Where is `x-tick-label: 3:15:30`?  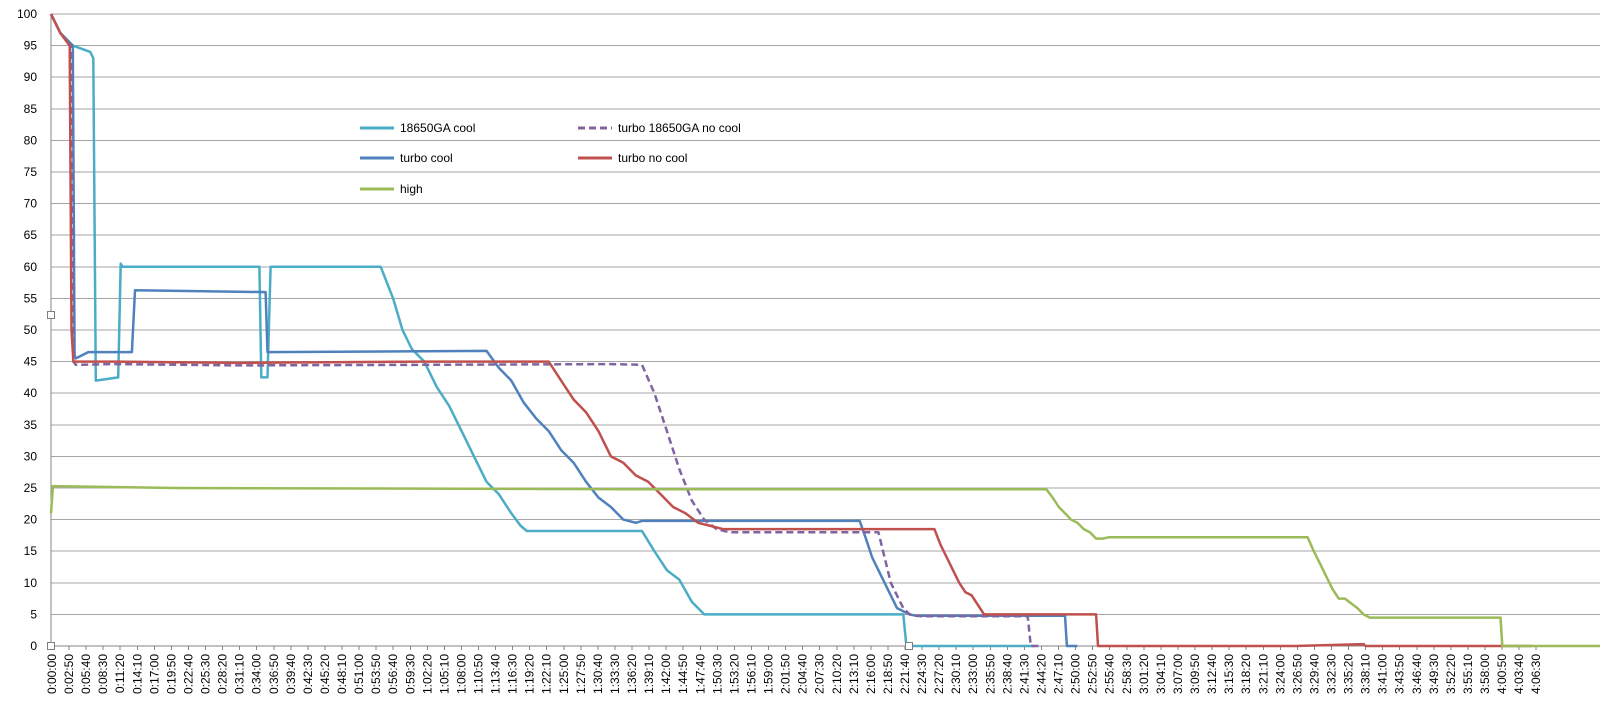 x-tick-label: 3:15:30 is located at coordinates (1229, 674).